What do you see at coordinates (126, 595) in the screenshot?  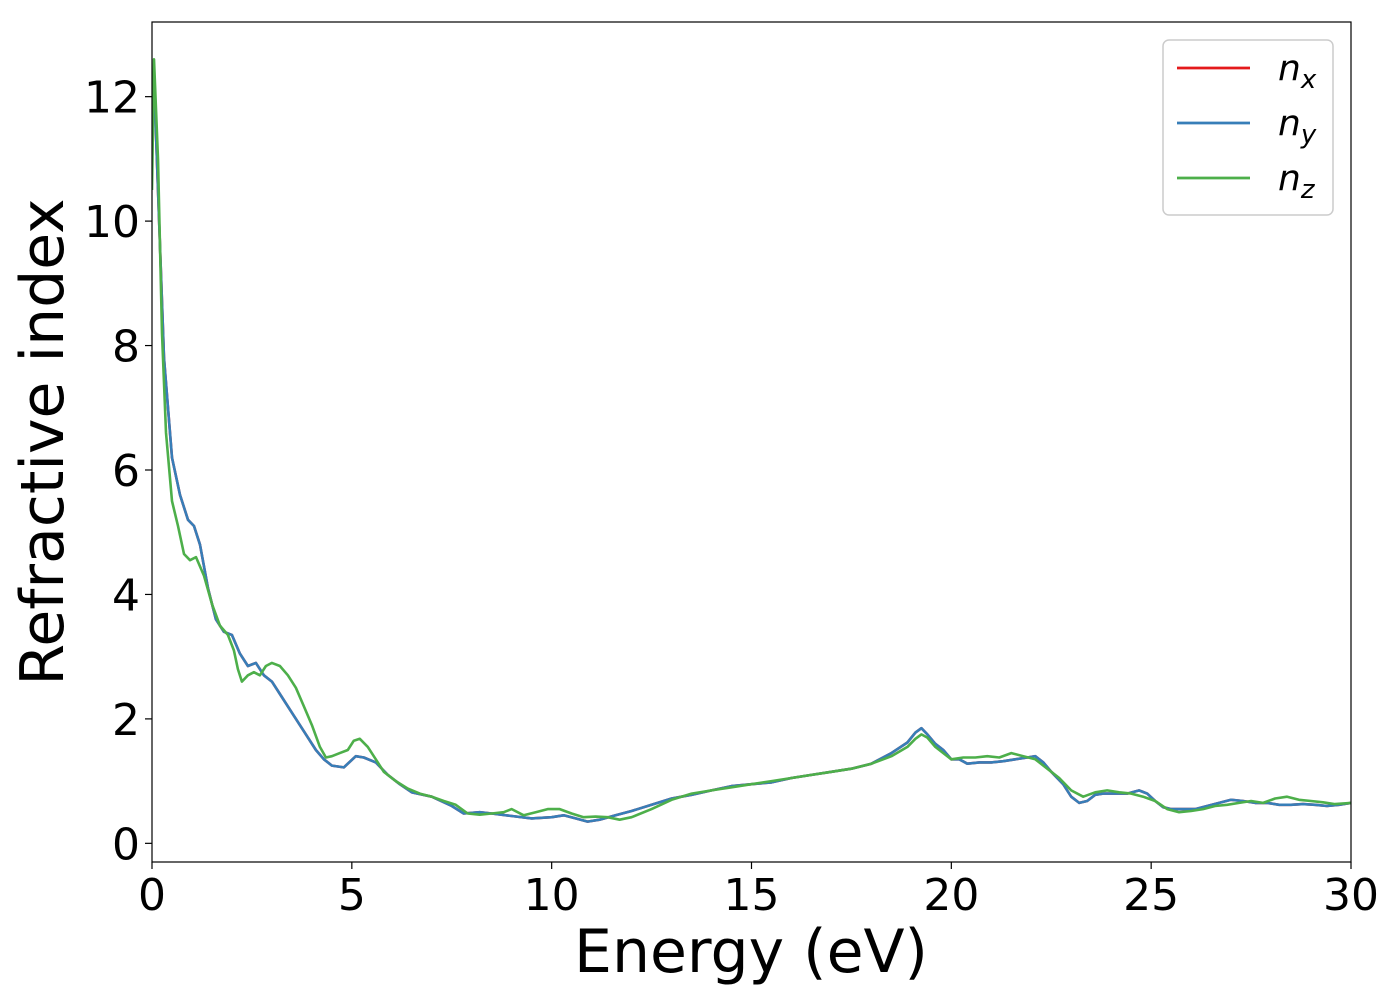 I see `y-tick-label: 4` at bounding box center [126, 595].